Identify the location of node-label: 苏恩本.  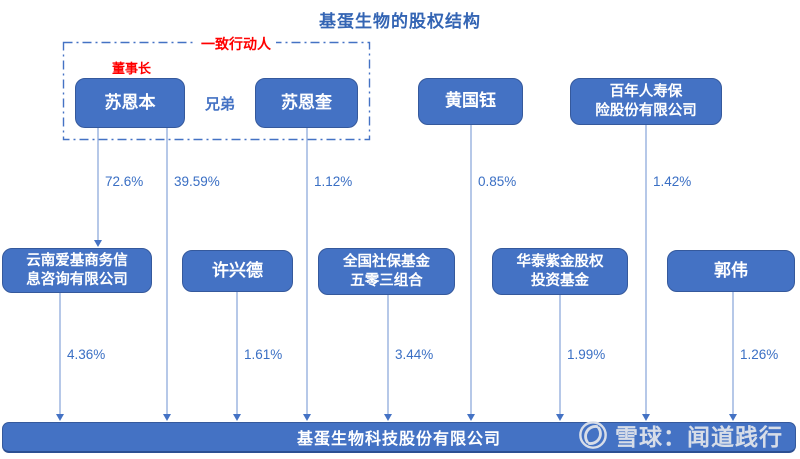
(130, 102).